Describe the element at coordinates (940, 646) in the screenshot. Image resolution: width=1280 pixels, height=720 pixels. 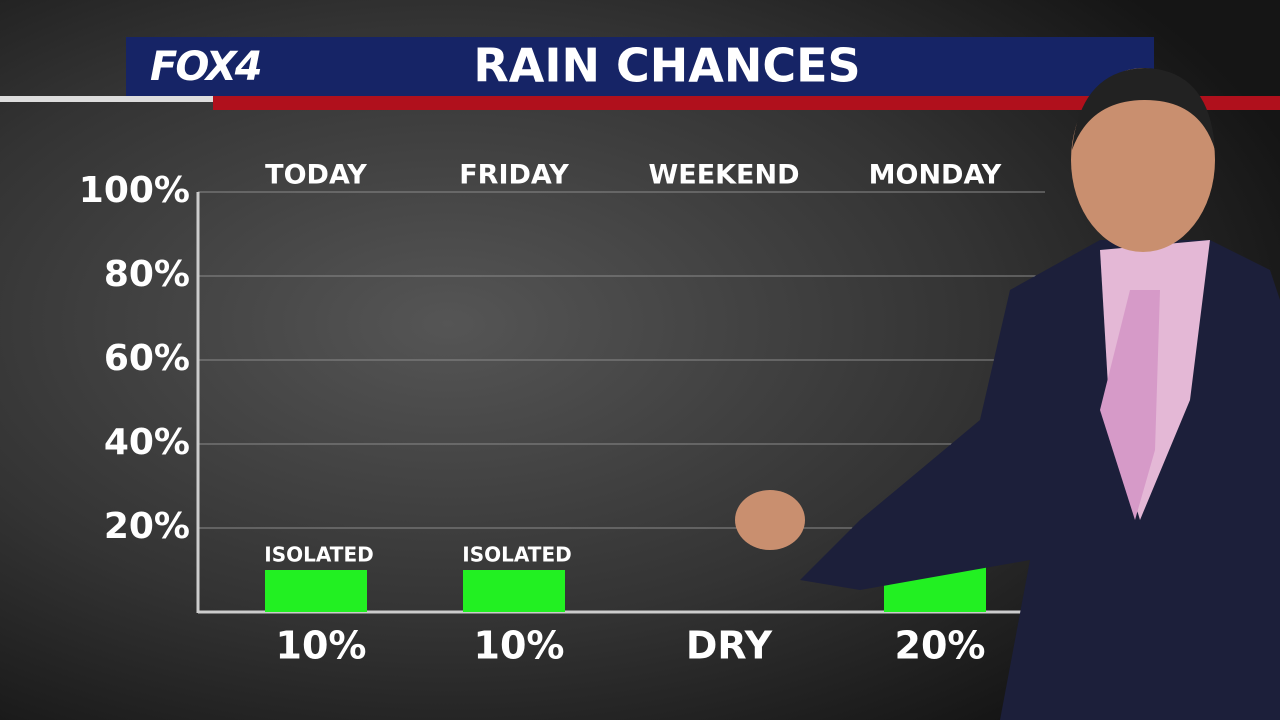
I see `value-label: 20%` at that location.